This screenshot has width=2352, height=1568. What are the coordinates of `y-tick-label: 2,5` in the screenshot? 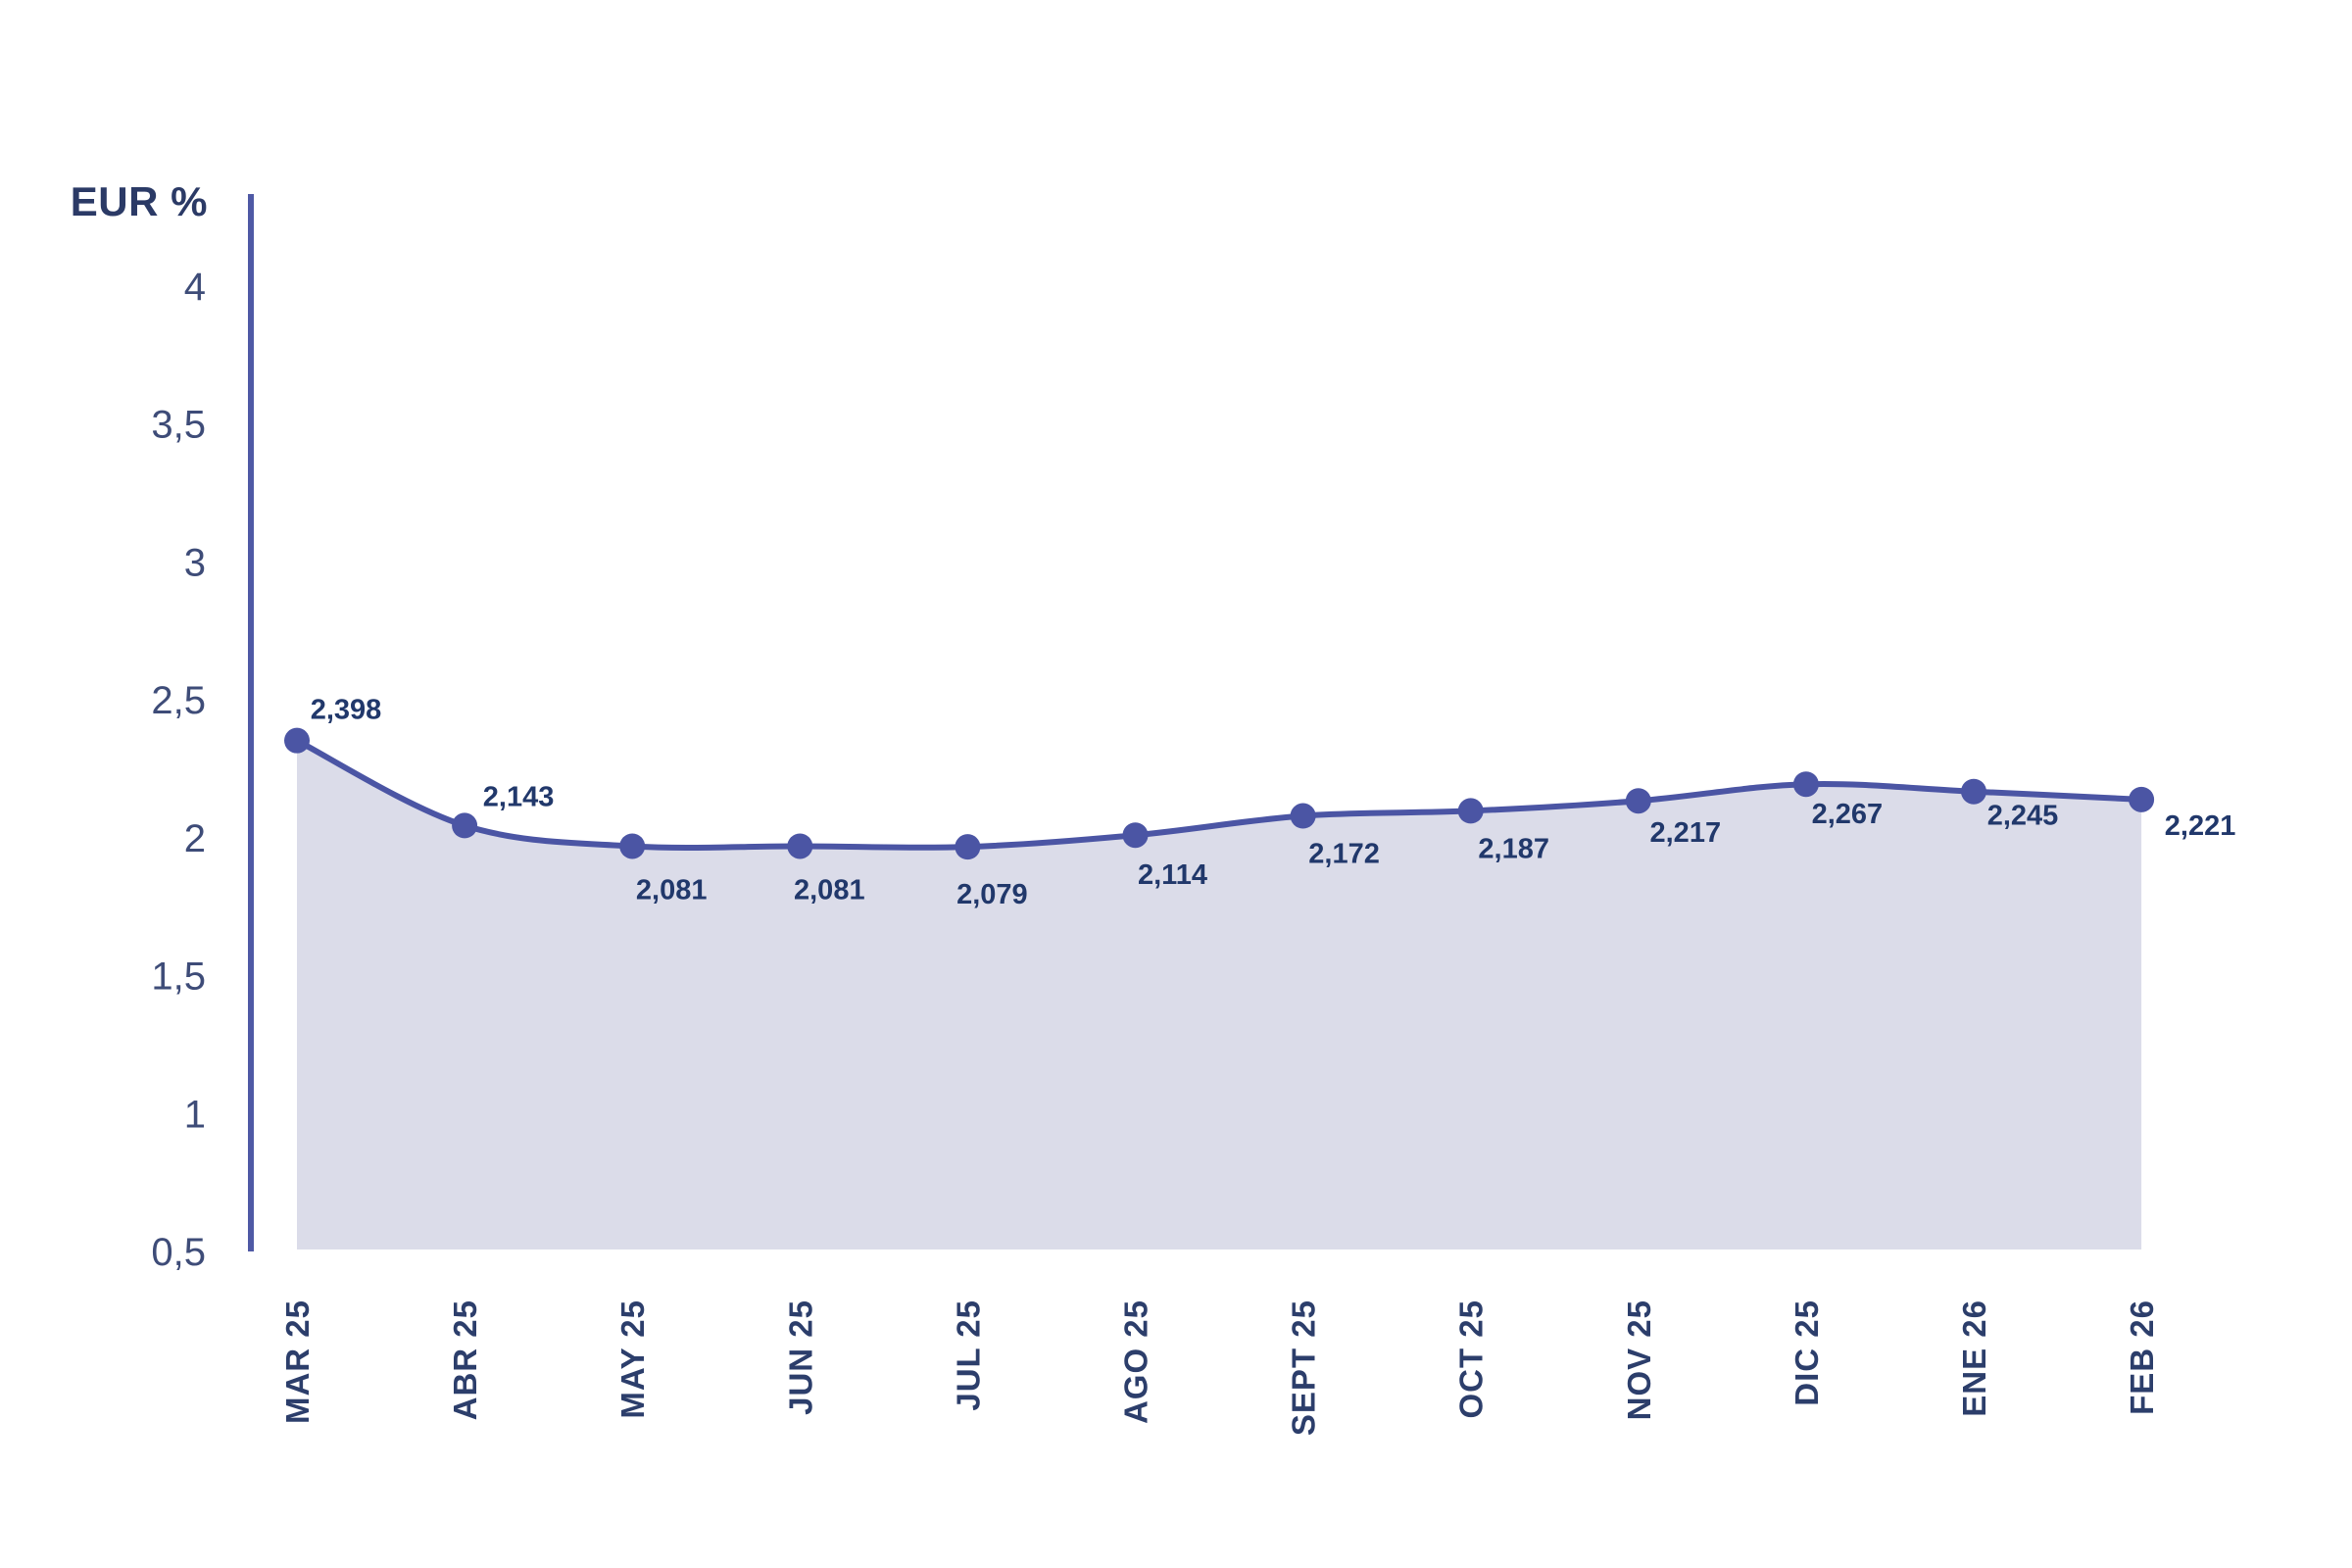 It's located at (178, 700).